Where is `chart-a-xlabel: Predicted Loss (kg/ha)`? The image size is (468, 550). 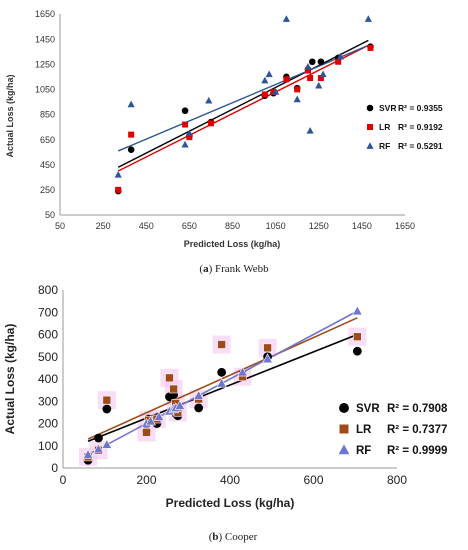 chart-a-xlabel: Predicted Loss (kg/ha) is located at coordinates (232, 244).